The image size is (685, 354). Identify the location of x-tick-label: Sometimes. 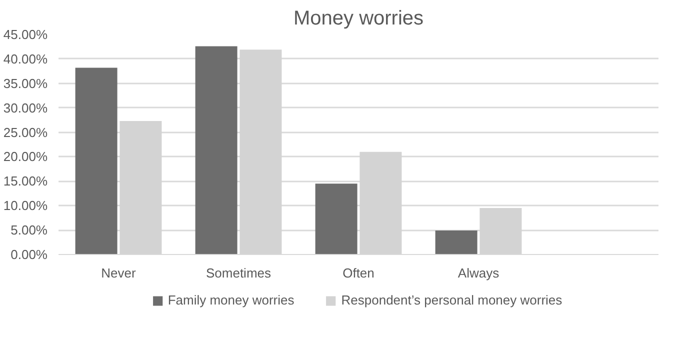
(239, 273).